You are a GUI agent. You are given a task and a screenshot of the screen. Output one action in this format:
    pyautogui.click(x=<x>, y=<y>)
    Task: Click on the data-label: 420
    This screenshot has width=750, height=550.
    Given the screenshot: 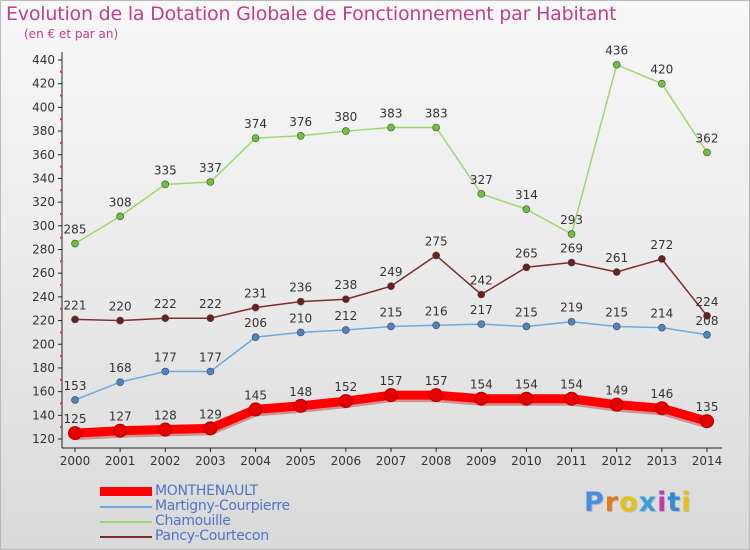 What is the action you would take?
    pyautogui.click(x=661, y=70)
    